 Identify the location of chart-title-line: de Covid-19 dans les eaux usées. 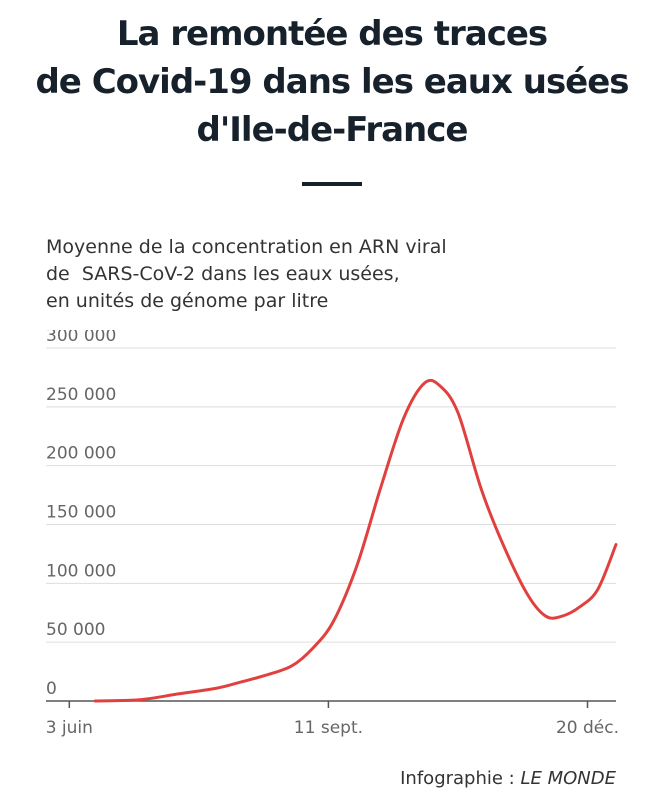
(332, 82).